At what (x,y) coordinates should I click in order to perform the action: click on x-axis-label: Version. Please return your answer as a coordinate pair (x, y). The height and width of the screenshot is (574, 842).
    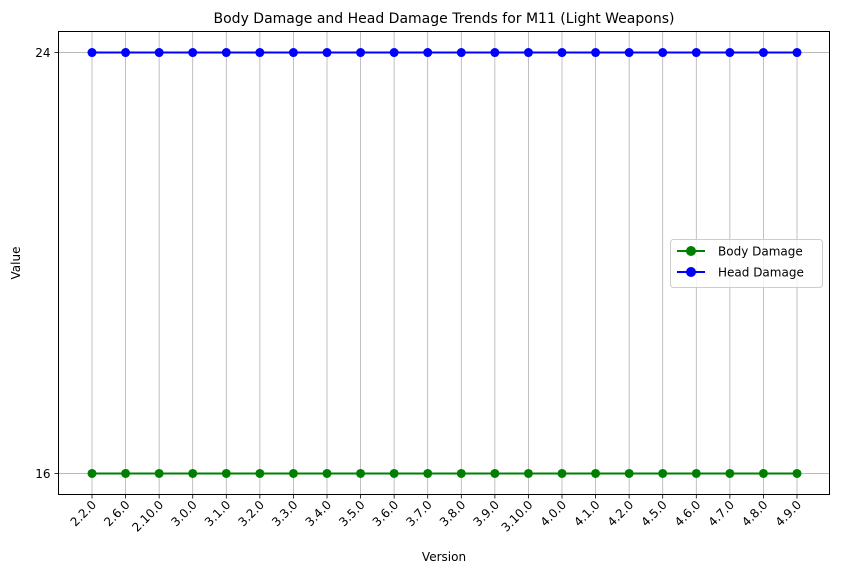
    Looking at the image, I should click on (444, 557).